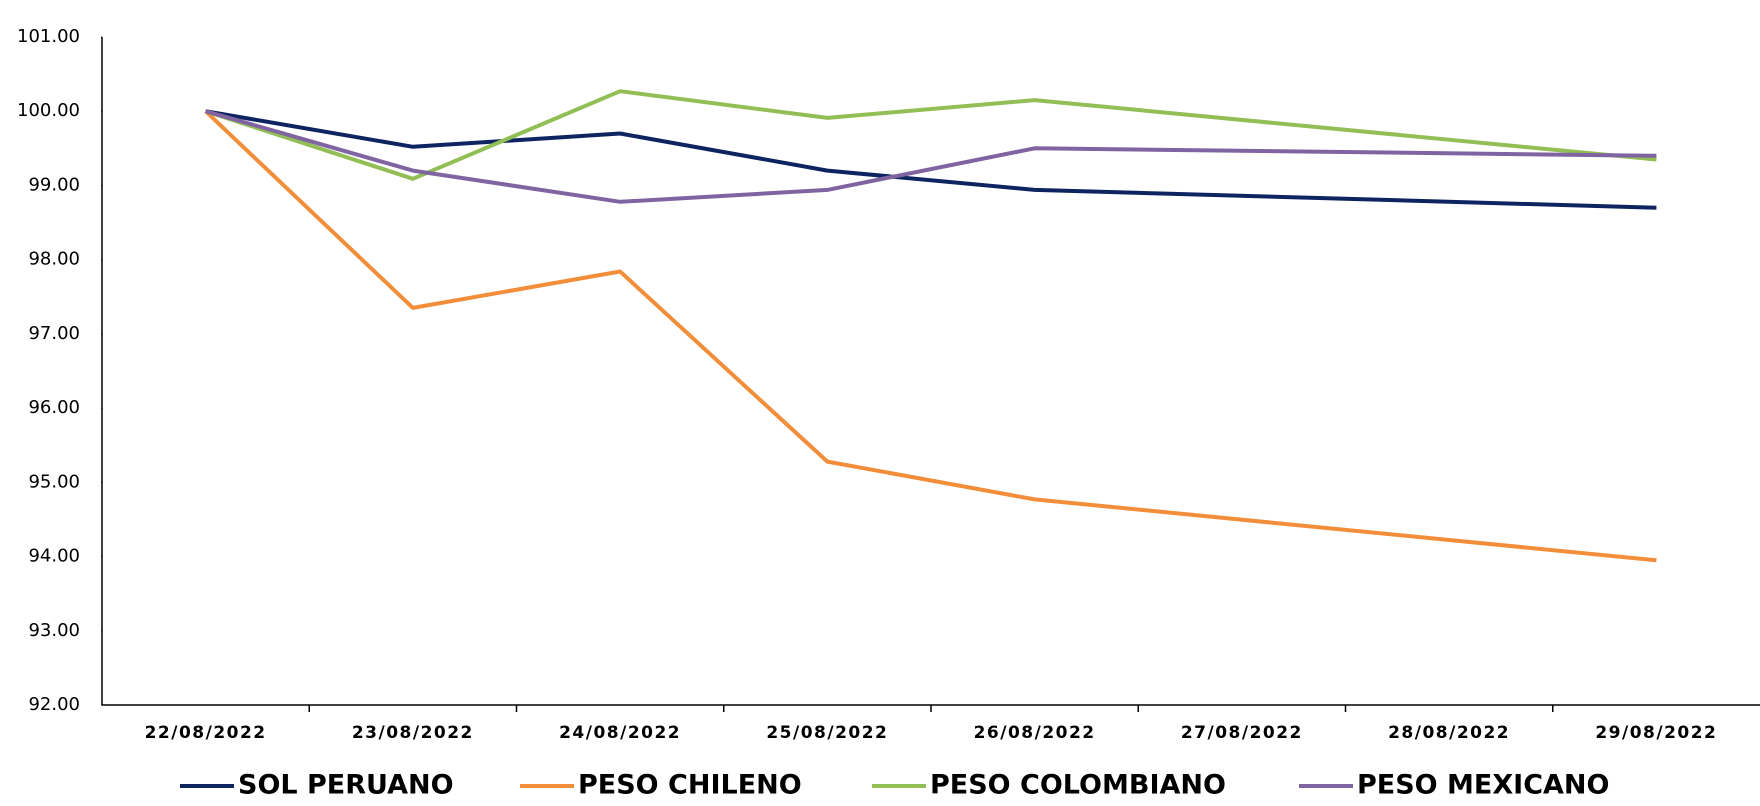 This screenshot has height=806, width=1760. I want to click on y-tick-label: 99.00, so click(54, 184).